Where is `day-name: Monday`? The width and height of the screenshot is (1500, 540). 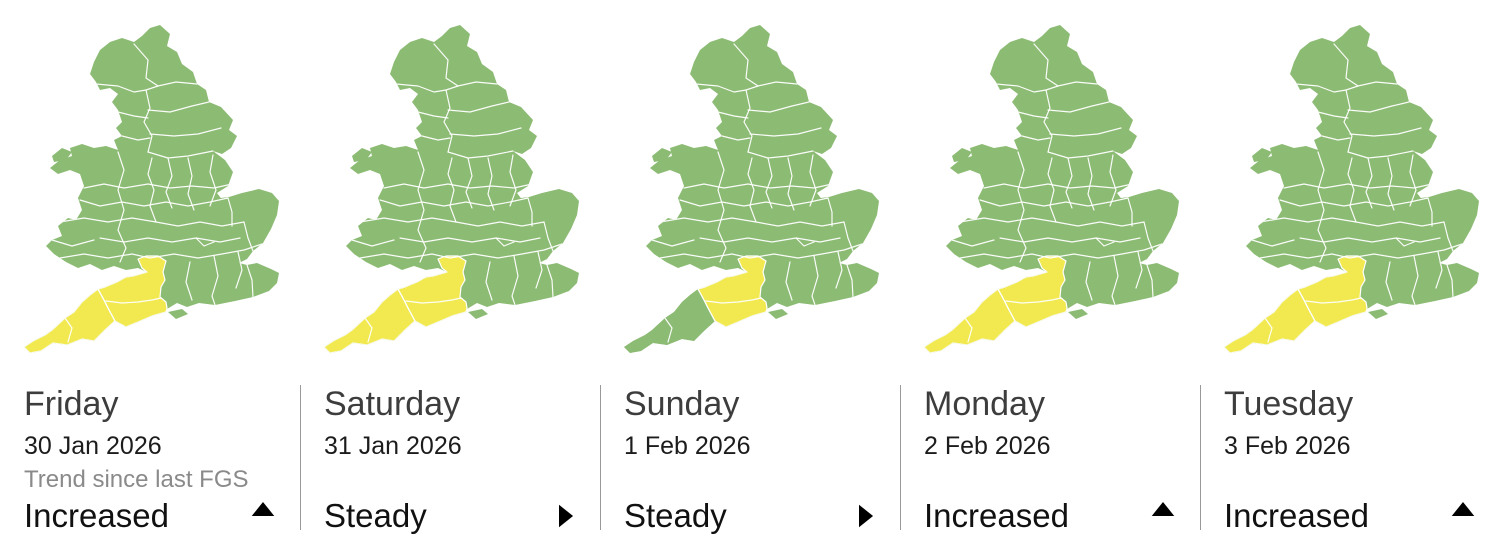 day-name: Monday is located at coordinates (984, 404).